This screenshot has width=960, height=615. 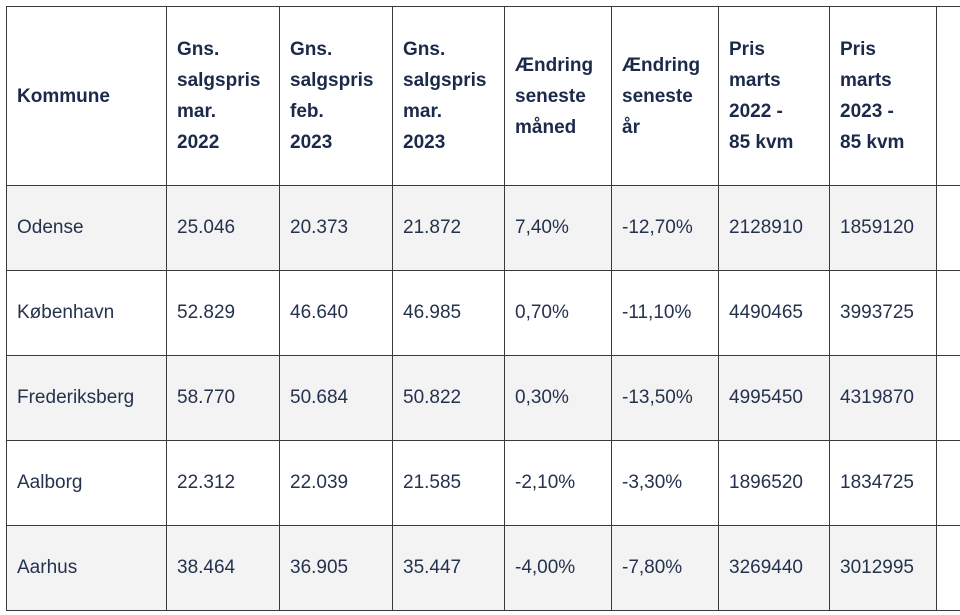 What do you see at coordinates (223, 96) in the screenshot?
I see `header-avg-price-mar-2022: Gns. salgspris mar. 2022` at bounding box center [223, 96].